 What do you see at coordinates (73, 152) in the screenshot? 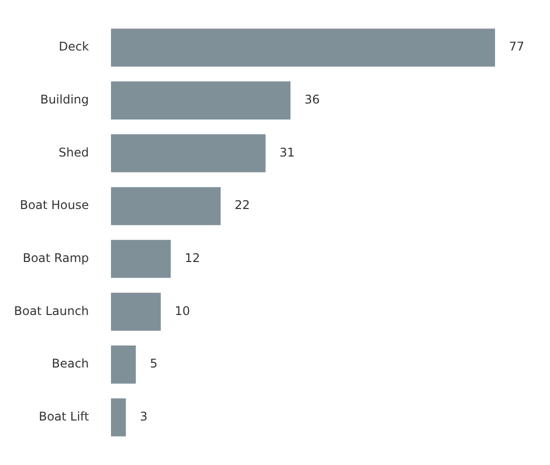
I see `y-tick-label: Shed` at bounding box center [73, 152].